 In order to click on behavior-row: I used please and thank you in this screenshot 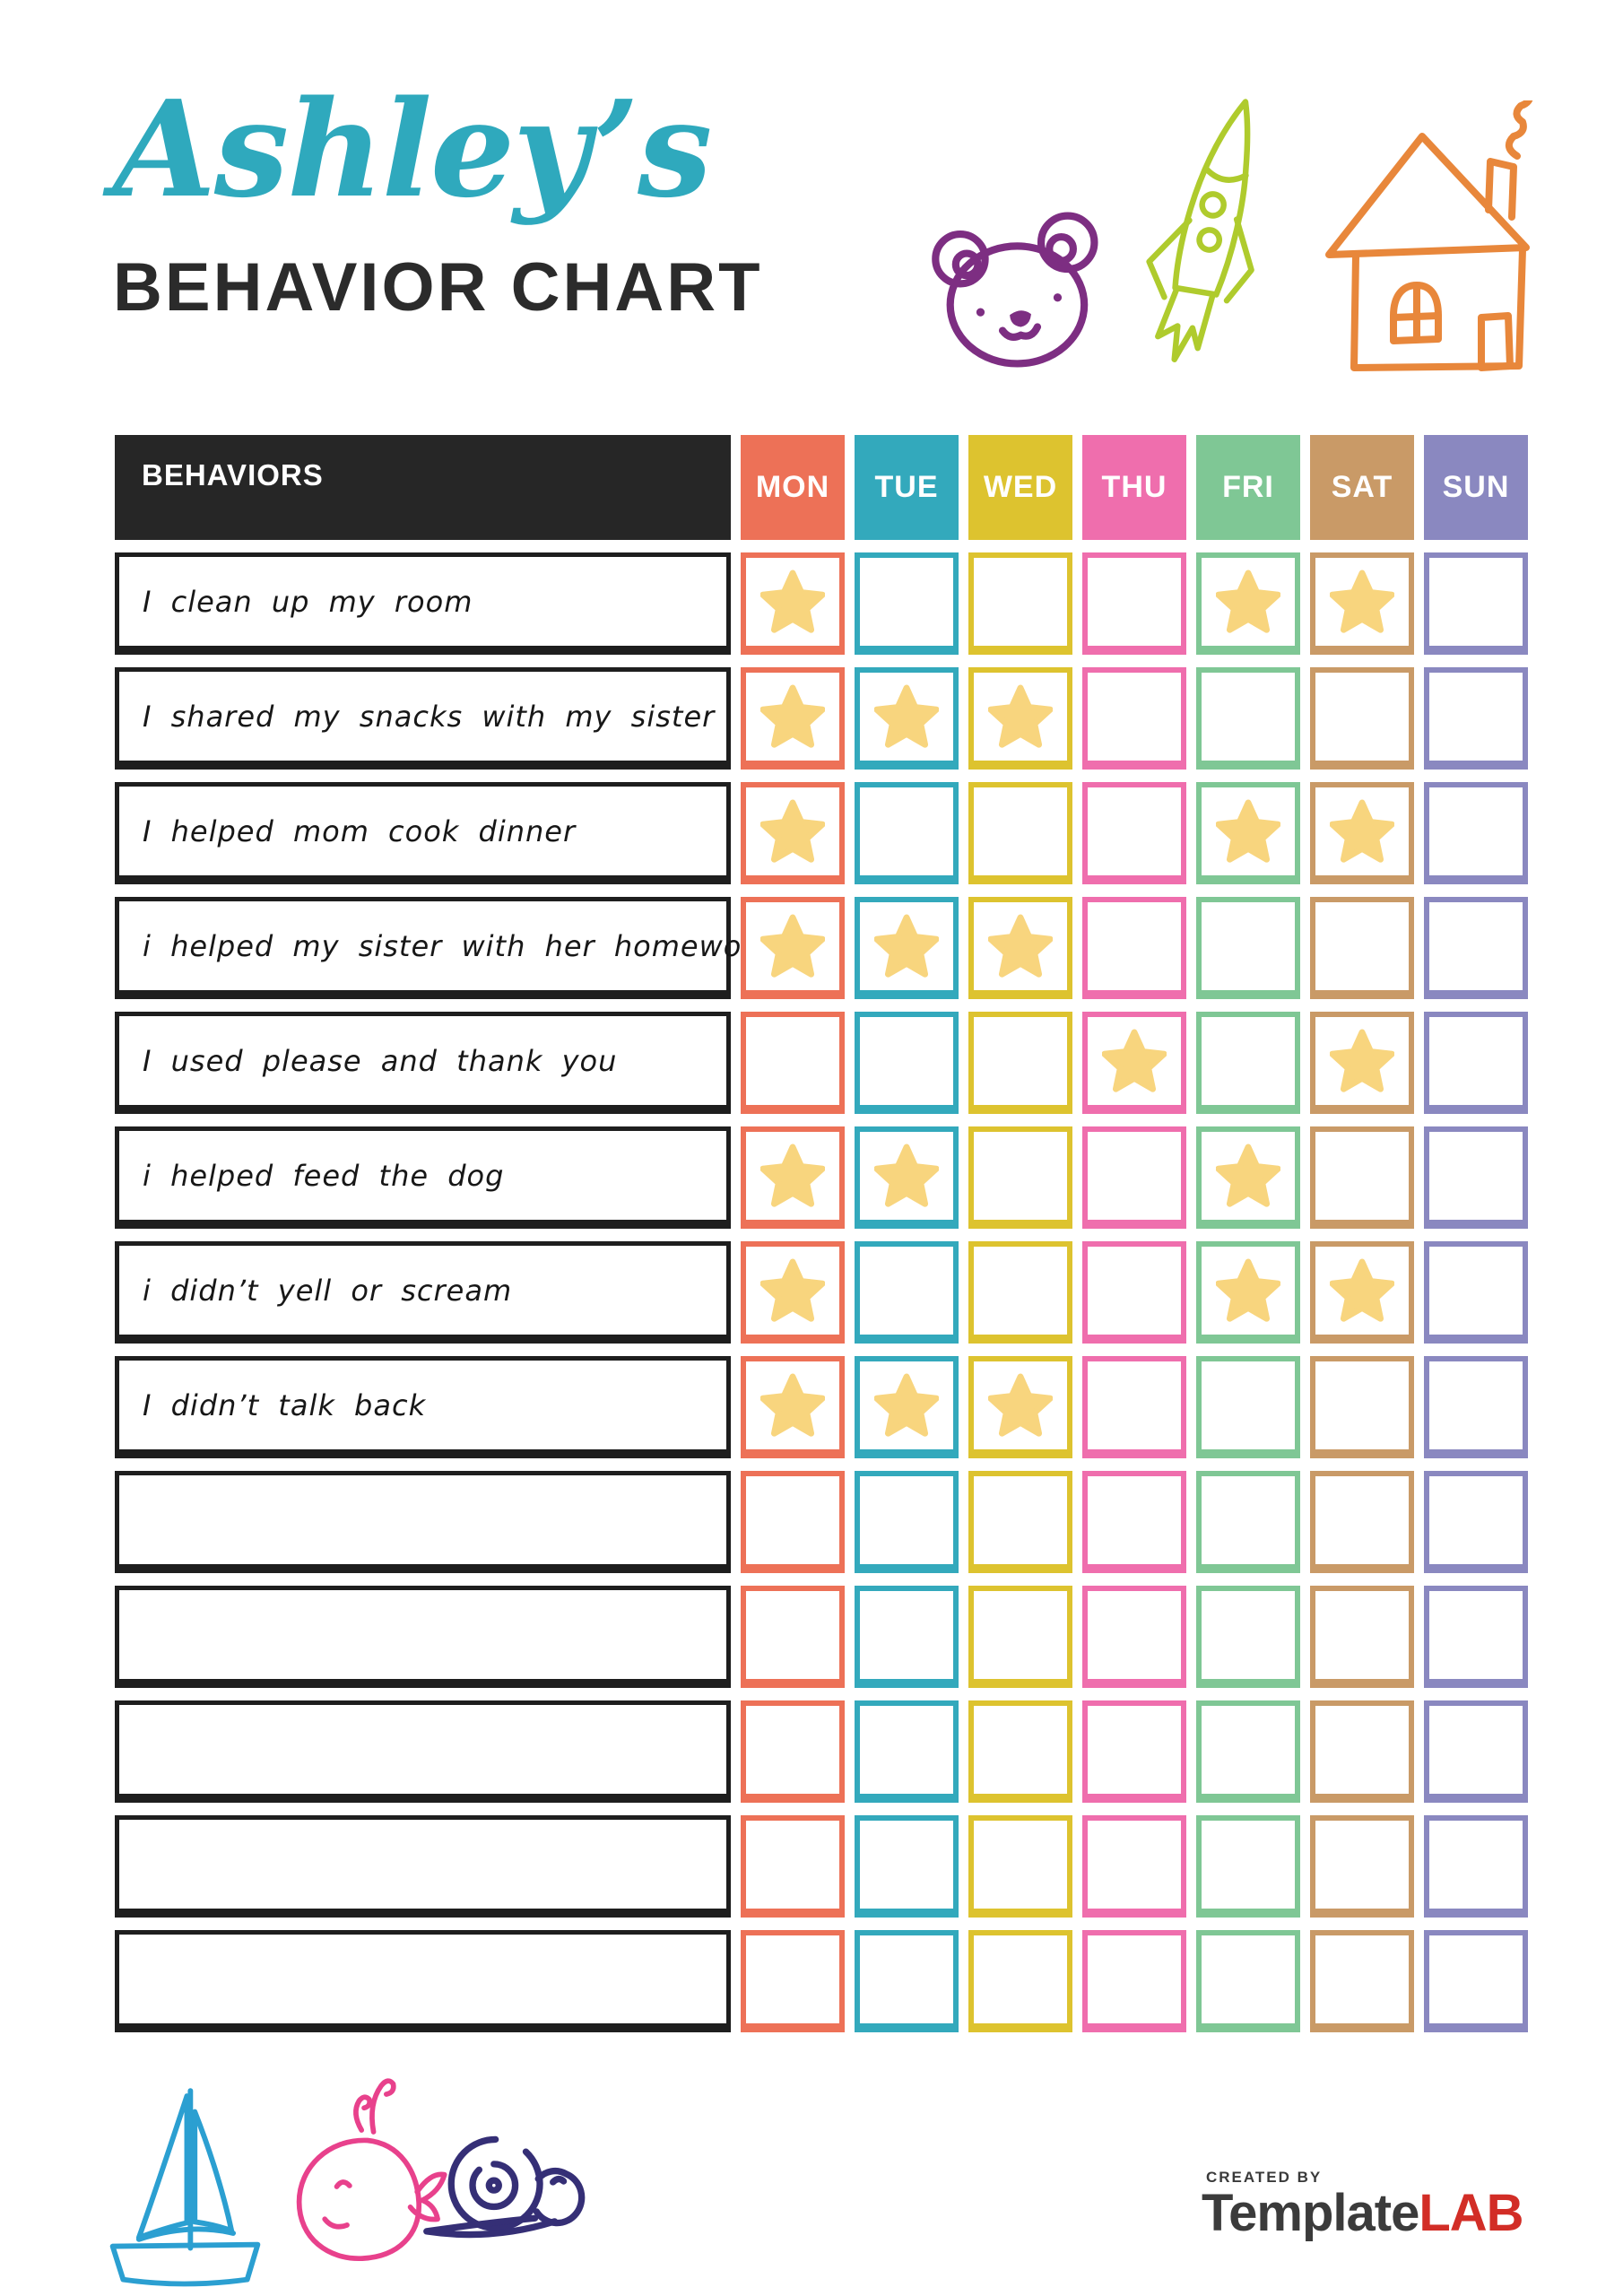, I will do `click(821, 1063)`.